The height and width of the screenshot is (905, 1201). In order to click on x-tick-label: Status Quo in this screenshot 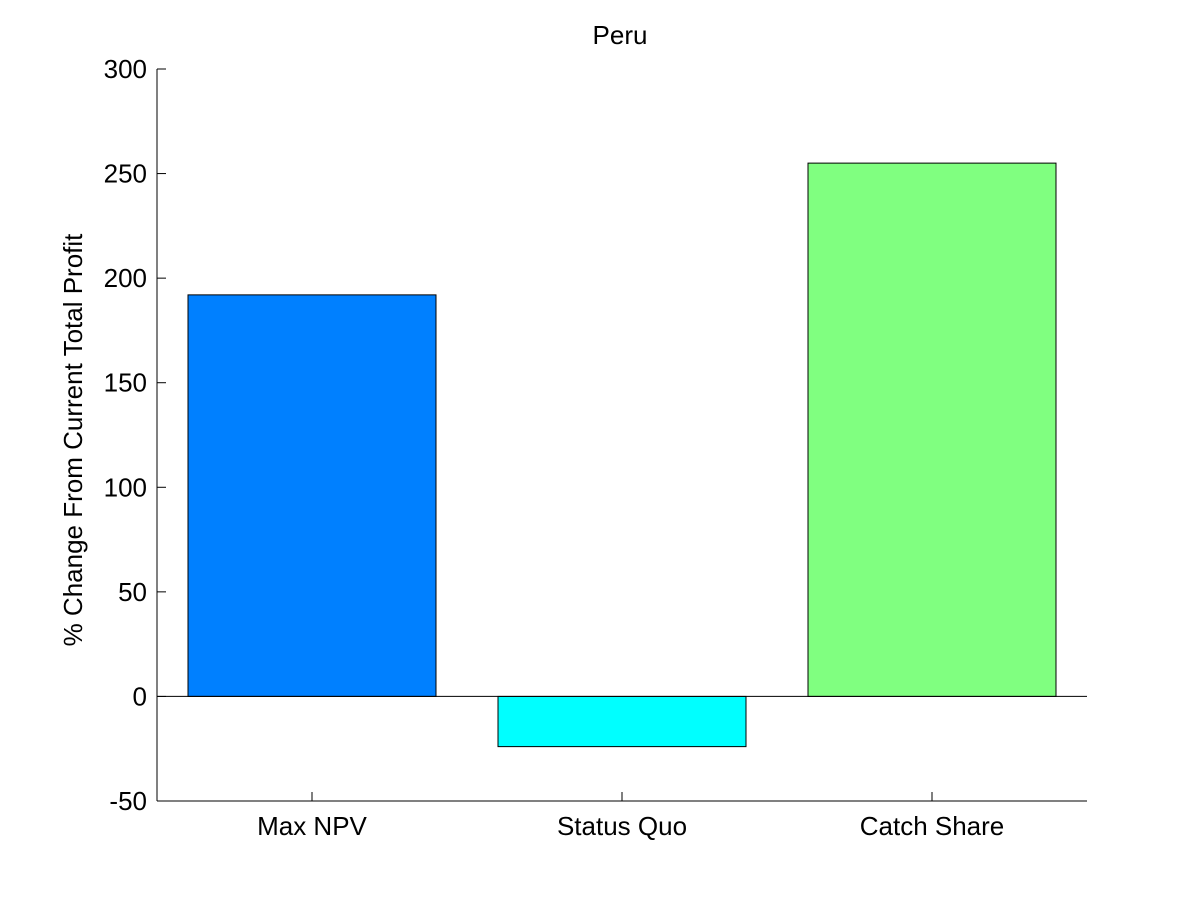, I will do `click(622, 826)`.